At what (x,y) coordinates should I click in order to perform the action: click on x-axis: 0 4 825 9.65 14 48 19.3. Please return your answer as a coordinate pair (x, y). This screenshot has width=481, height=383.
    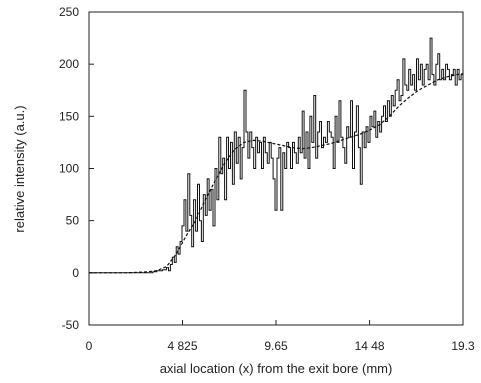
    Looking at the image, I should click on (280, 336).